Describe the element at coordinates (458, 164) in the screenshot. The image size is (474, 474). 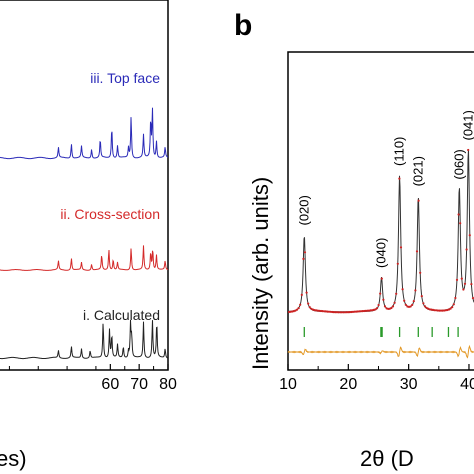
I see `peak-label: (060)` at that location.